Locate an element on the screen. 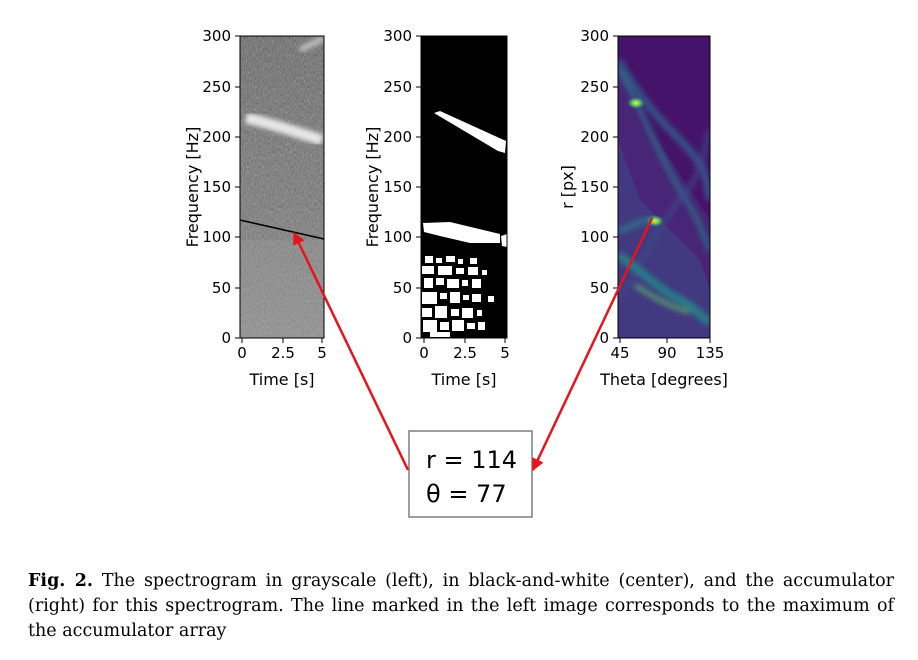  center-x-axis-label: Time [s] is located at coordinates (463, 379).